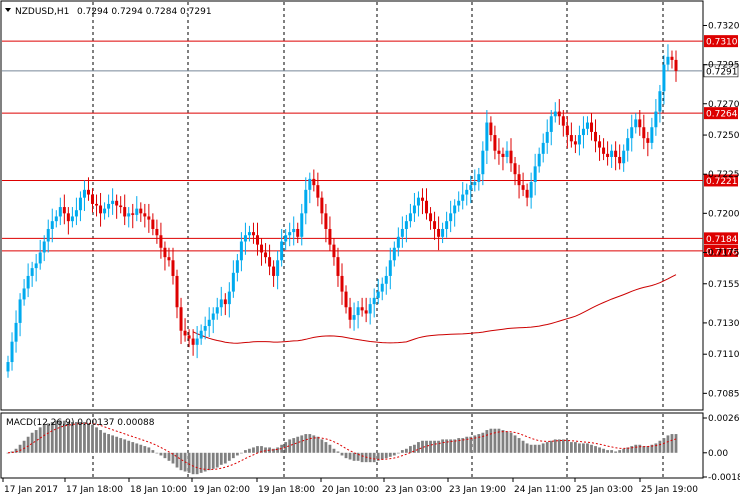  What do you see at coordinates (722, 43) in the screenshot?
I see `level-label: 0.7310` at bounding box center [722, 43].